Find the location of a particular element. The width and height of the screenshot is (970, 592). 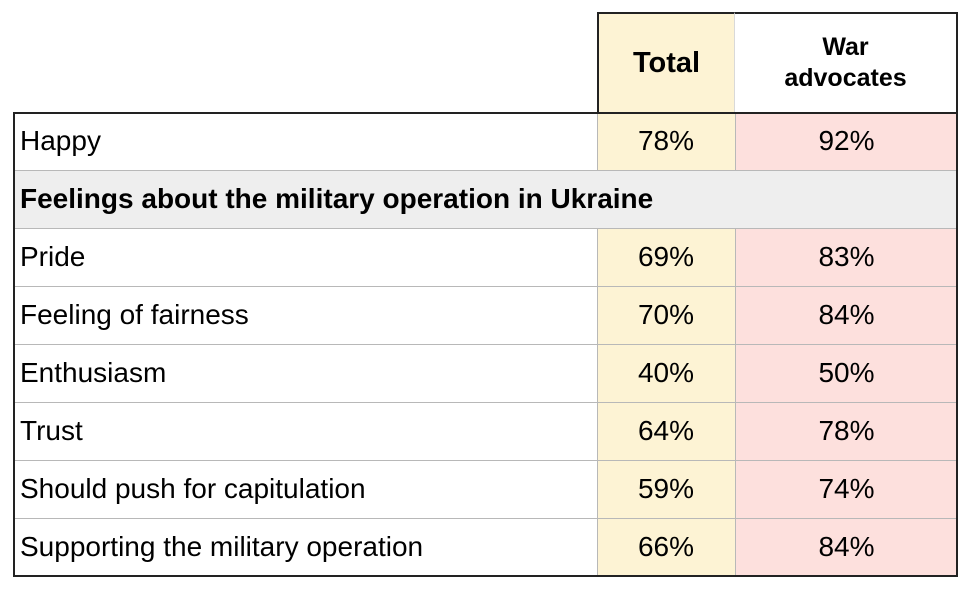

row-label: Trust is located at coordinates (305, 431).